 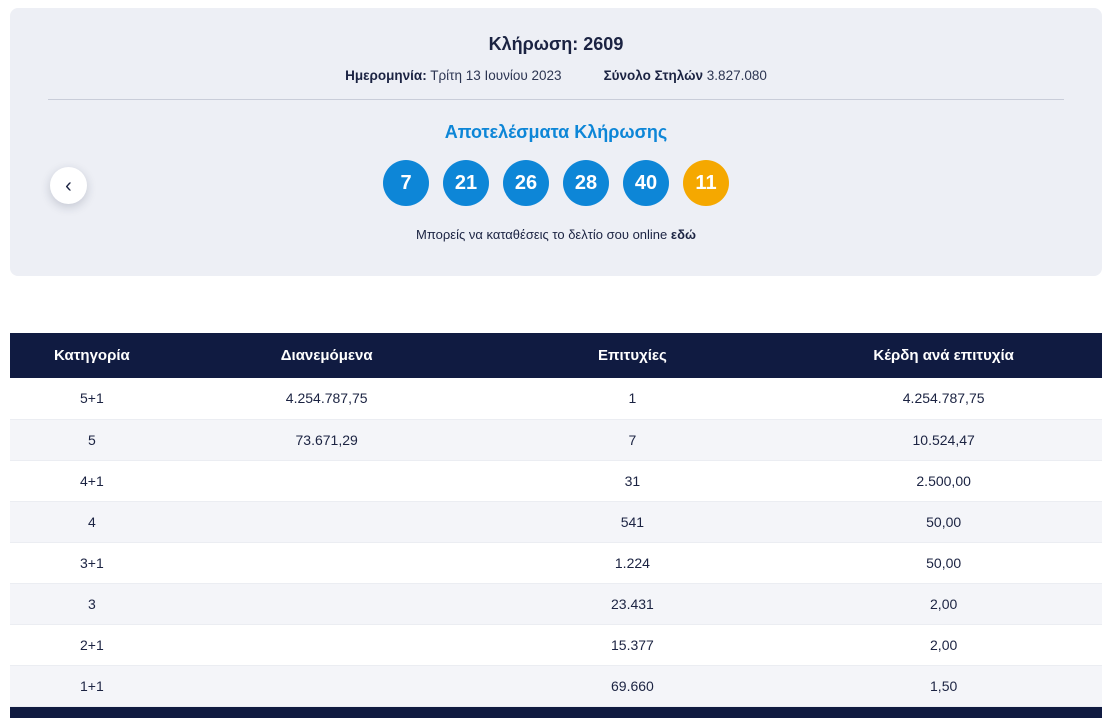 I want to click on chevron-left-icon: ‹, so click(x=68, y=185).